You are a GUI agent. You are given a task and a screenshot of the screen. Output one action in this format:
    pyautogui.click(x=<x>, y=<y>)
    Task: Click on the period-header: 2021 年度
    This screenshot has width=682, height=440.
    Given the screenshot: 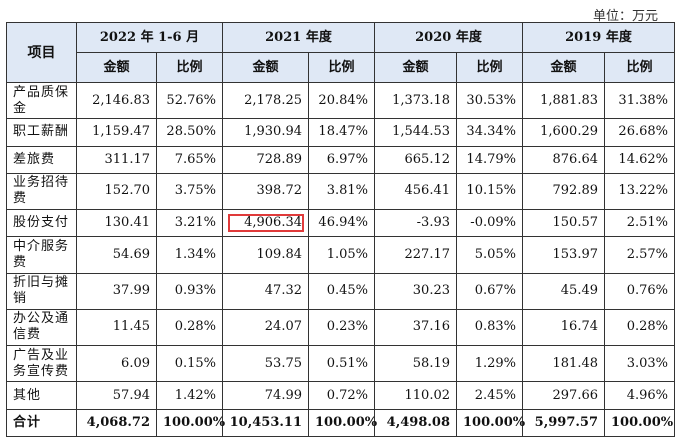 What is the action you would take?
    pyautogui.click(x=298, y=37)
    